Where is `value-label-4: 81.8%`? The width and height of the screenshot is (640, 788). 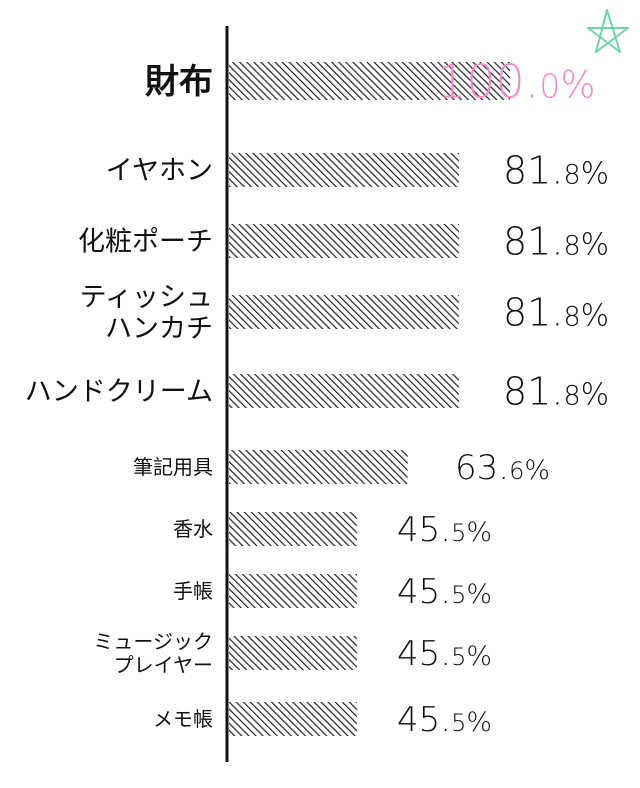
value-label-4: 81.8% is located at coordinates (556, 392).